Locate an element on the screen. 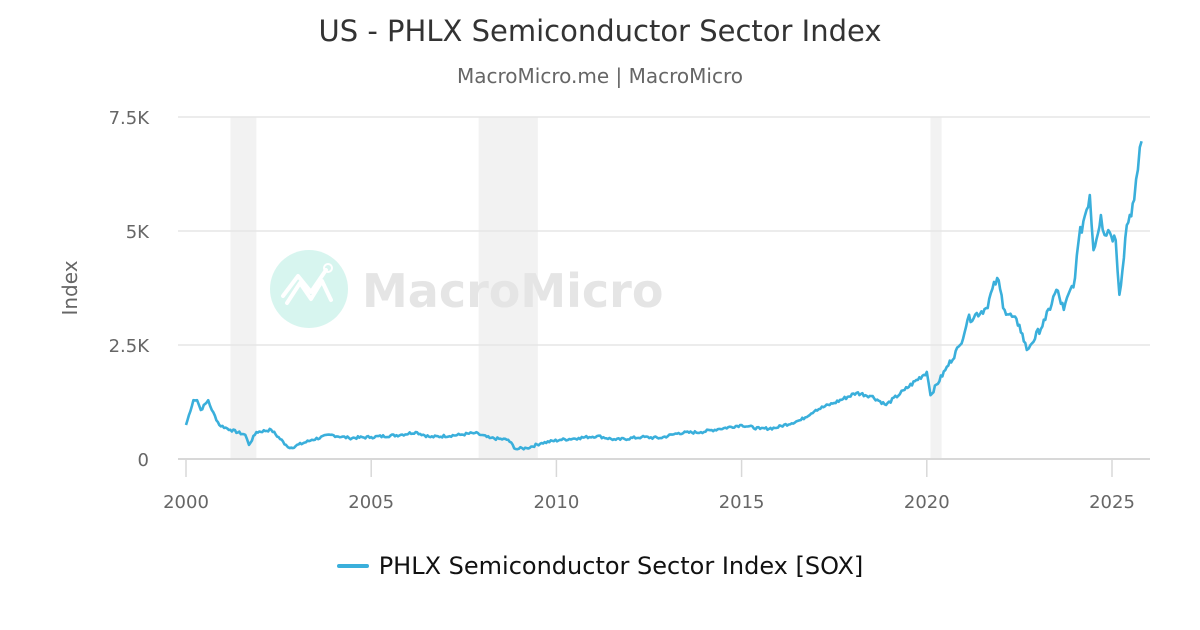 This screenshot has width=1200, height=630. x-tick-label: 2005 is located at coordinates (371, 502).